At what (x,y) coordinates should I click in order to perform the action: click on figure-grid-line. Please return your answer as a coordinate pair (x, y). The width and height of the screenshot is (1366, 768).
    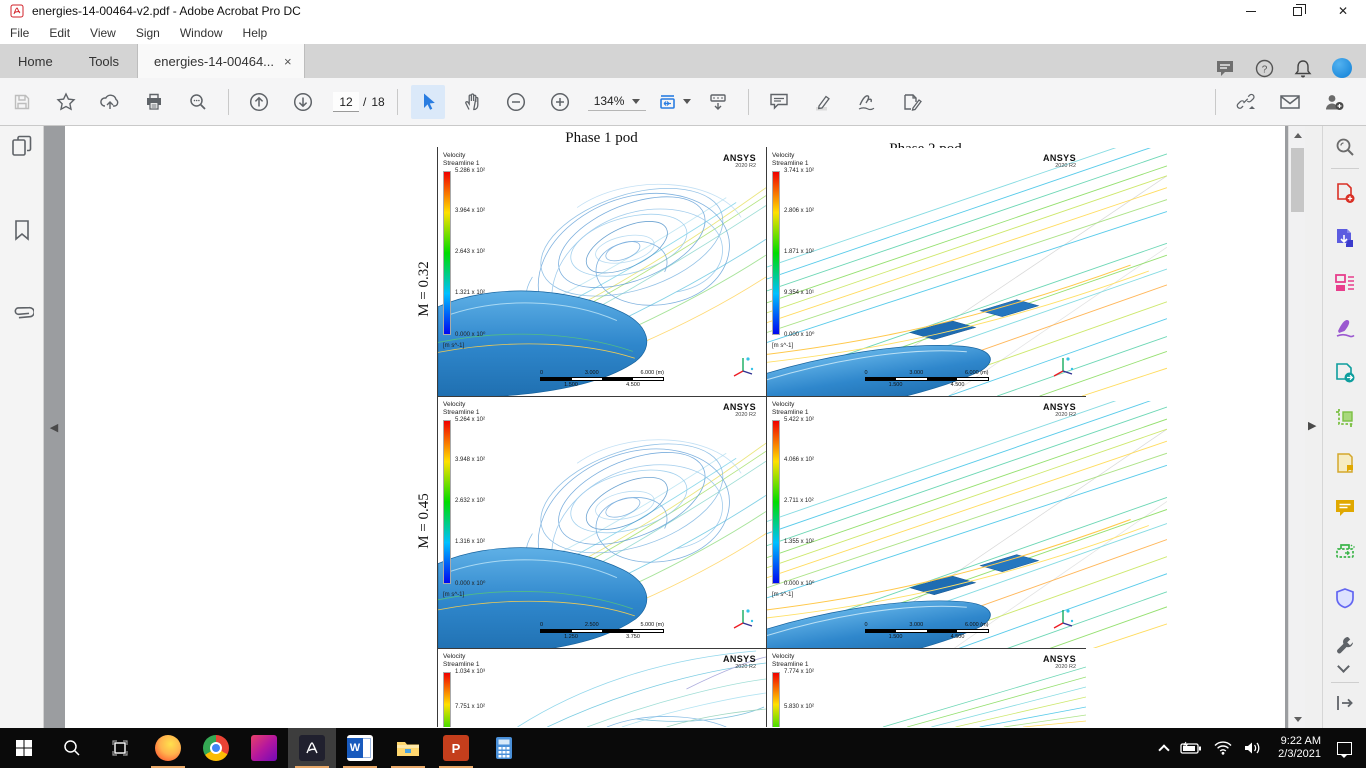
    Looking at the image, I should click on (766, 437).